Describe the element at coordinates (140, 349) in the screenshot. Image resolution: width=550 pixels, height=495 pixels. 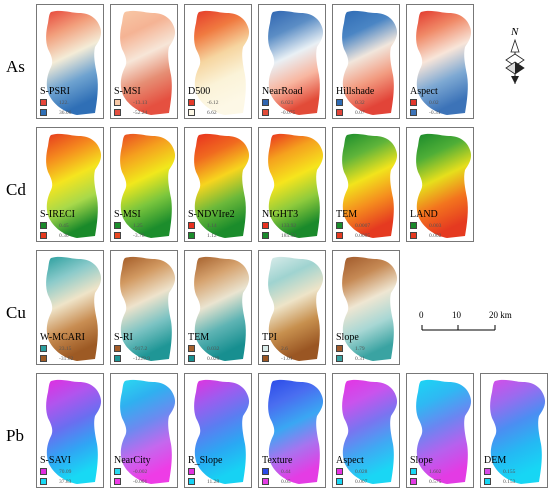
I see `legend-high-value: -917.2` at that location.